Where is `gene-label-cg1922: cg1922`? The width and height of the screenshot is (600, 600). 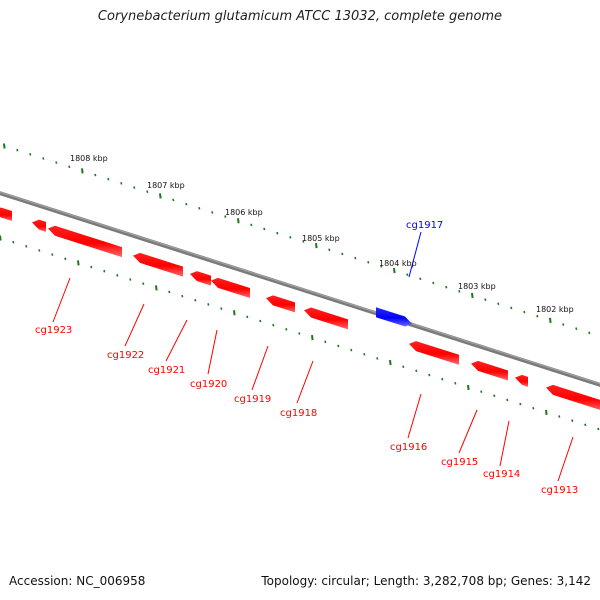
gene-label-cg1922: cg1922 is located at coordinates (125, 355).